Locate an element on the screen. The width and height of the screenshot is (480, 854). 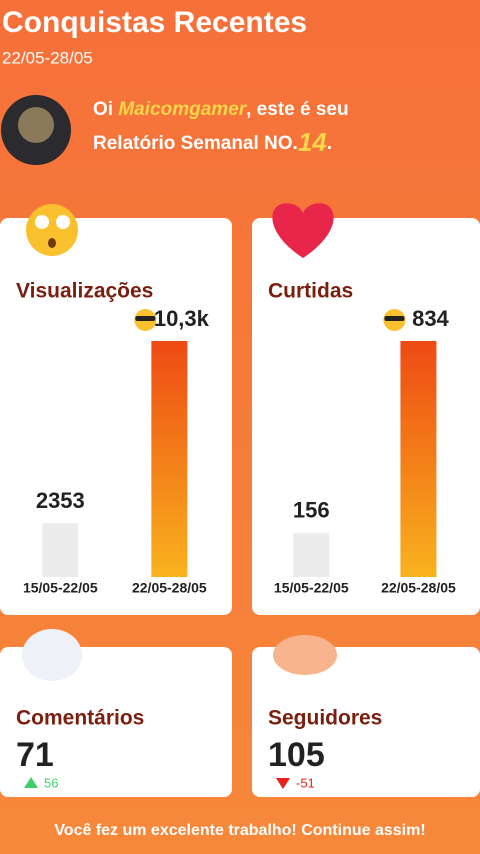
greeting-line-1: Oi Maicomgamer, este é seu is located at coordinates (221, 109).